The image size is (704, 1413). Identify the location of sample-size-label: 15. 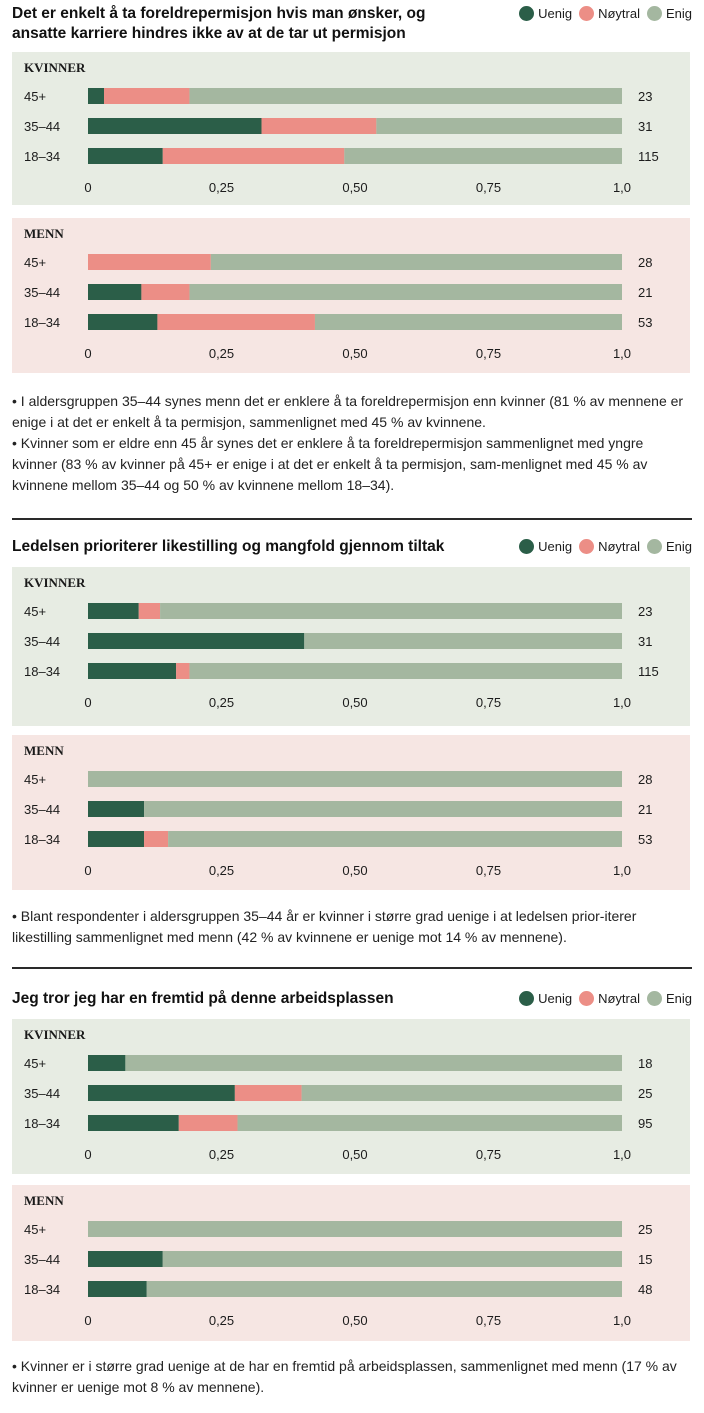
(645, 1259).